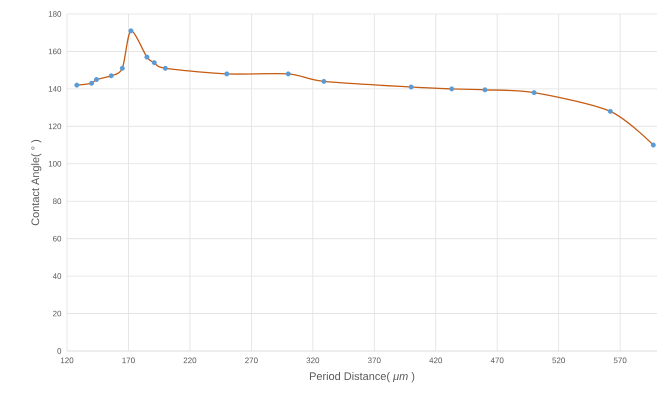 The height and width of the screenshot is (405, 666). Describe the element at coordinates (36, 183) in the screenshot. I see `y-axis-title: Contact Angle( ° )` at that location.